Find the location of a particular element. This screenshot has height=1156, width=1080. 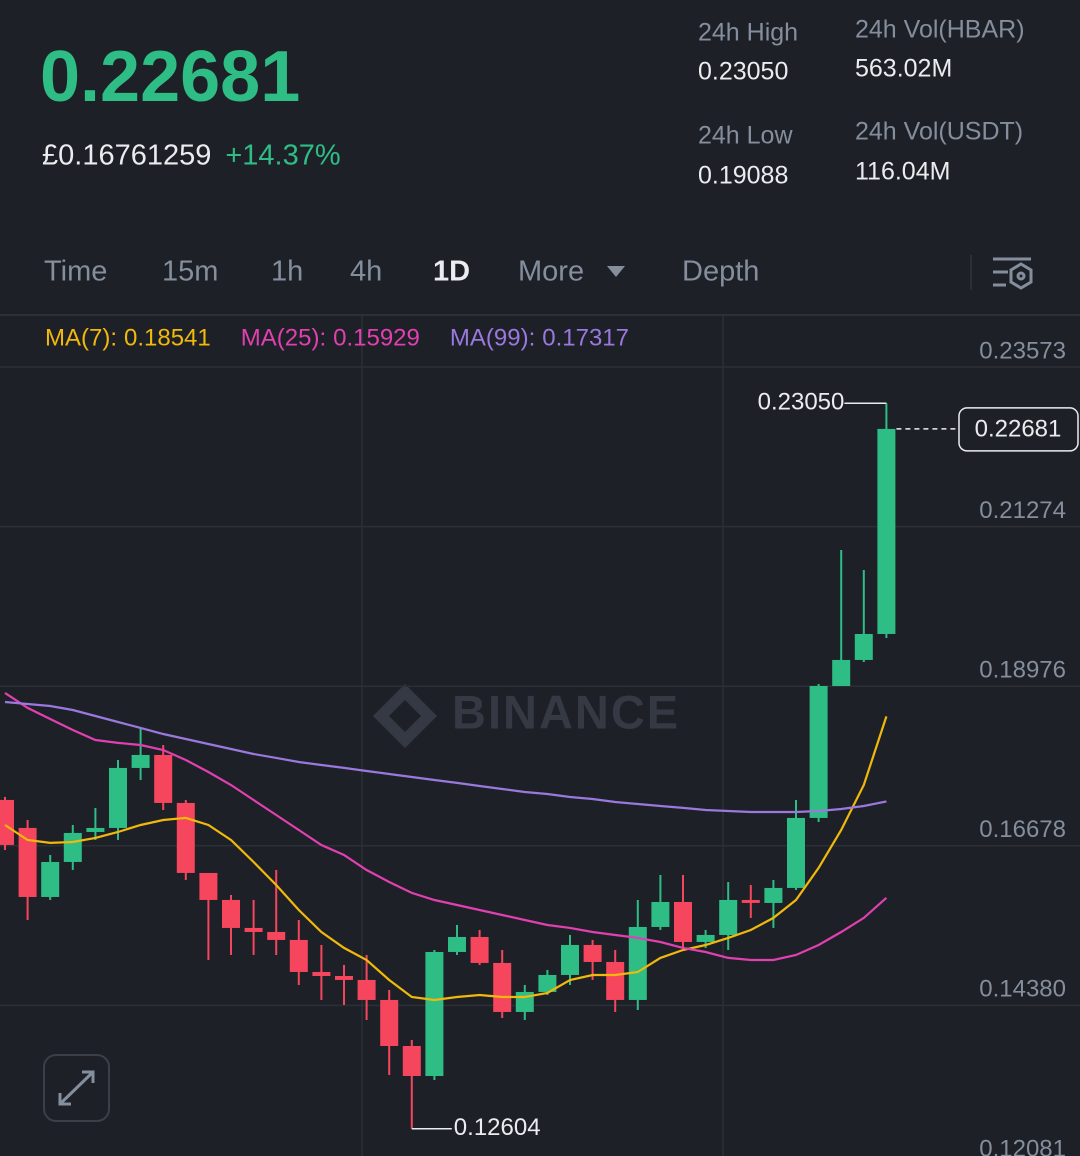

y-tick-label: 0.18976 is located at coordinates (1022, 670).